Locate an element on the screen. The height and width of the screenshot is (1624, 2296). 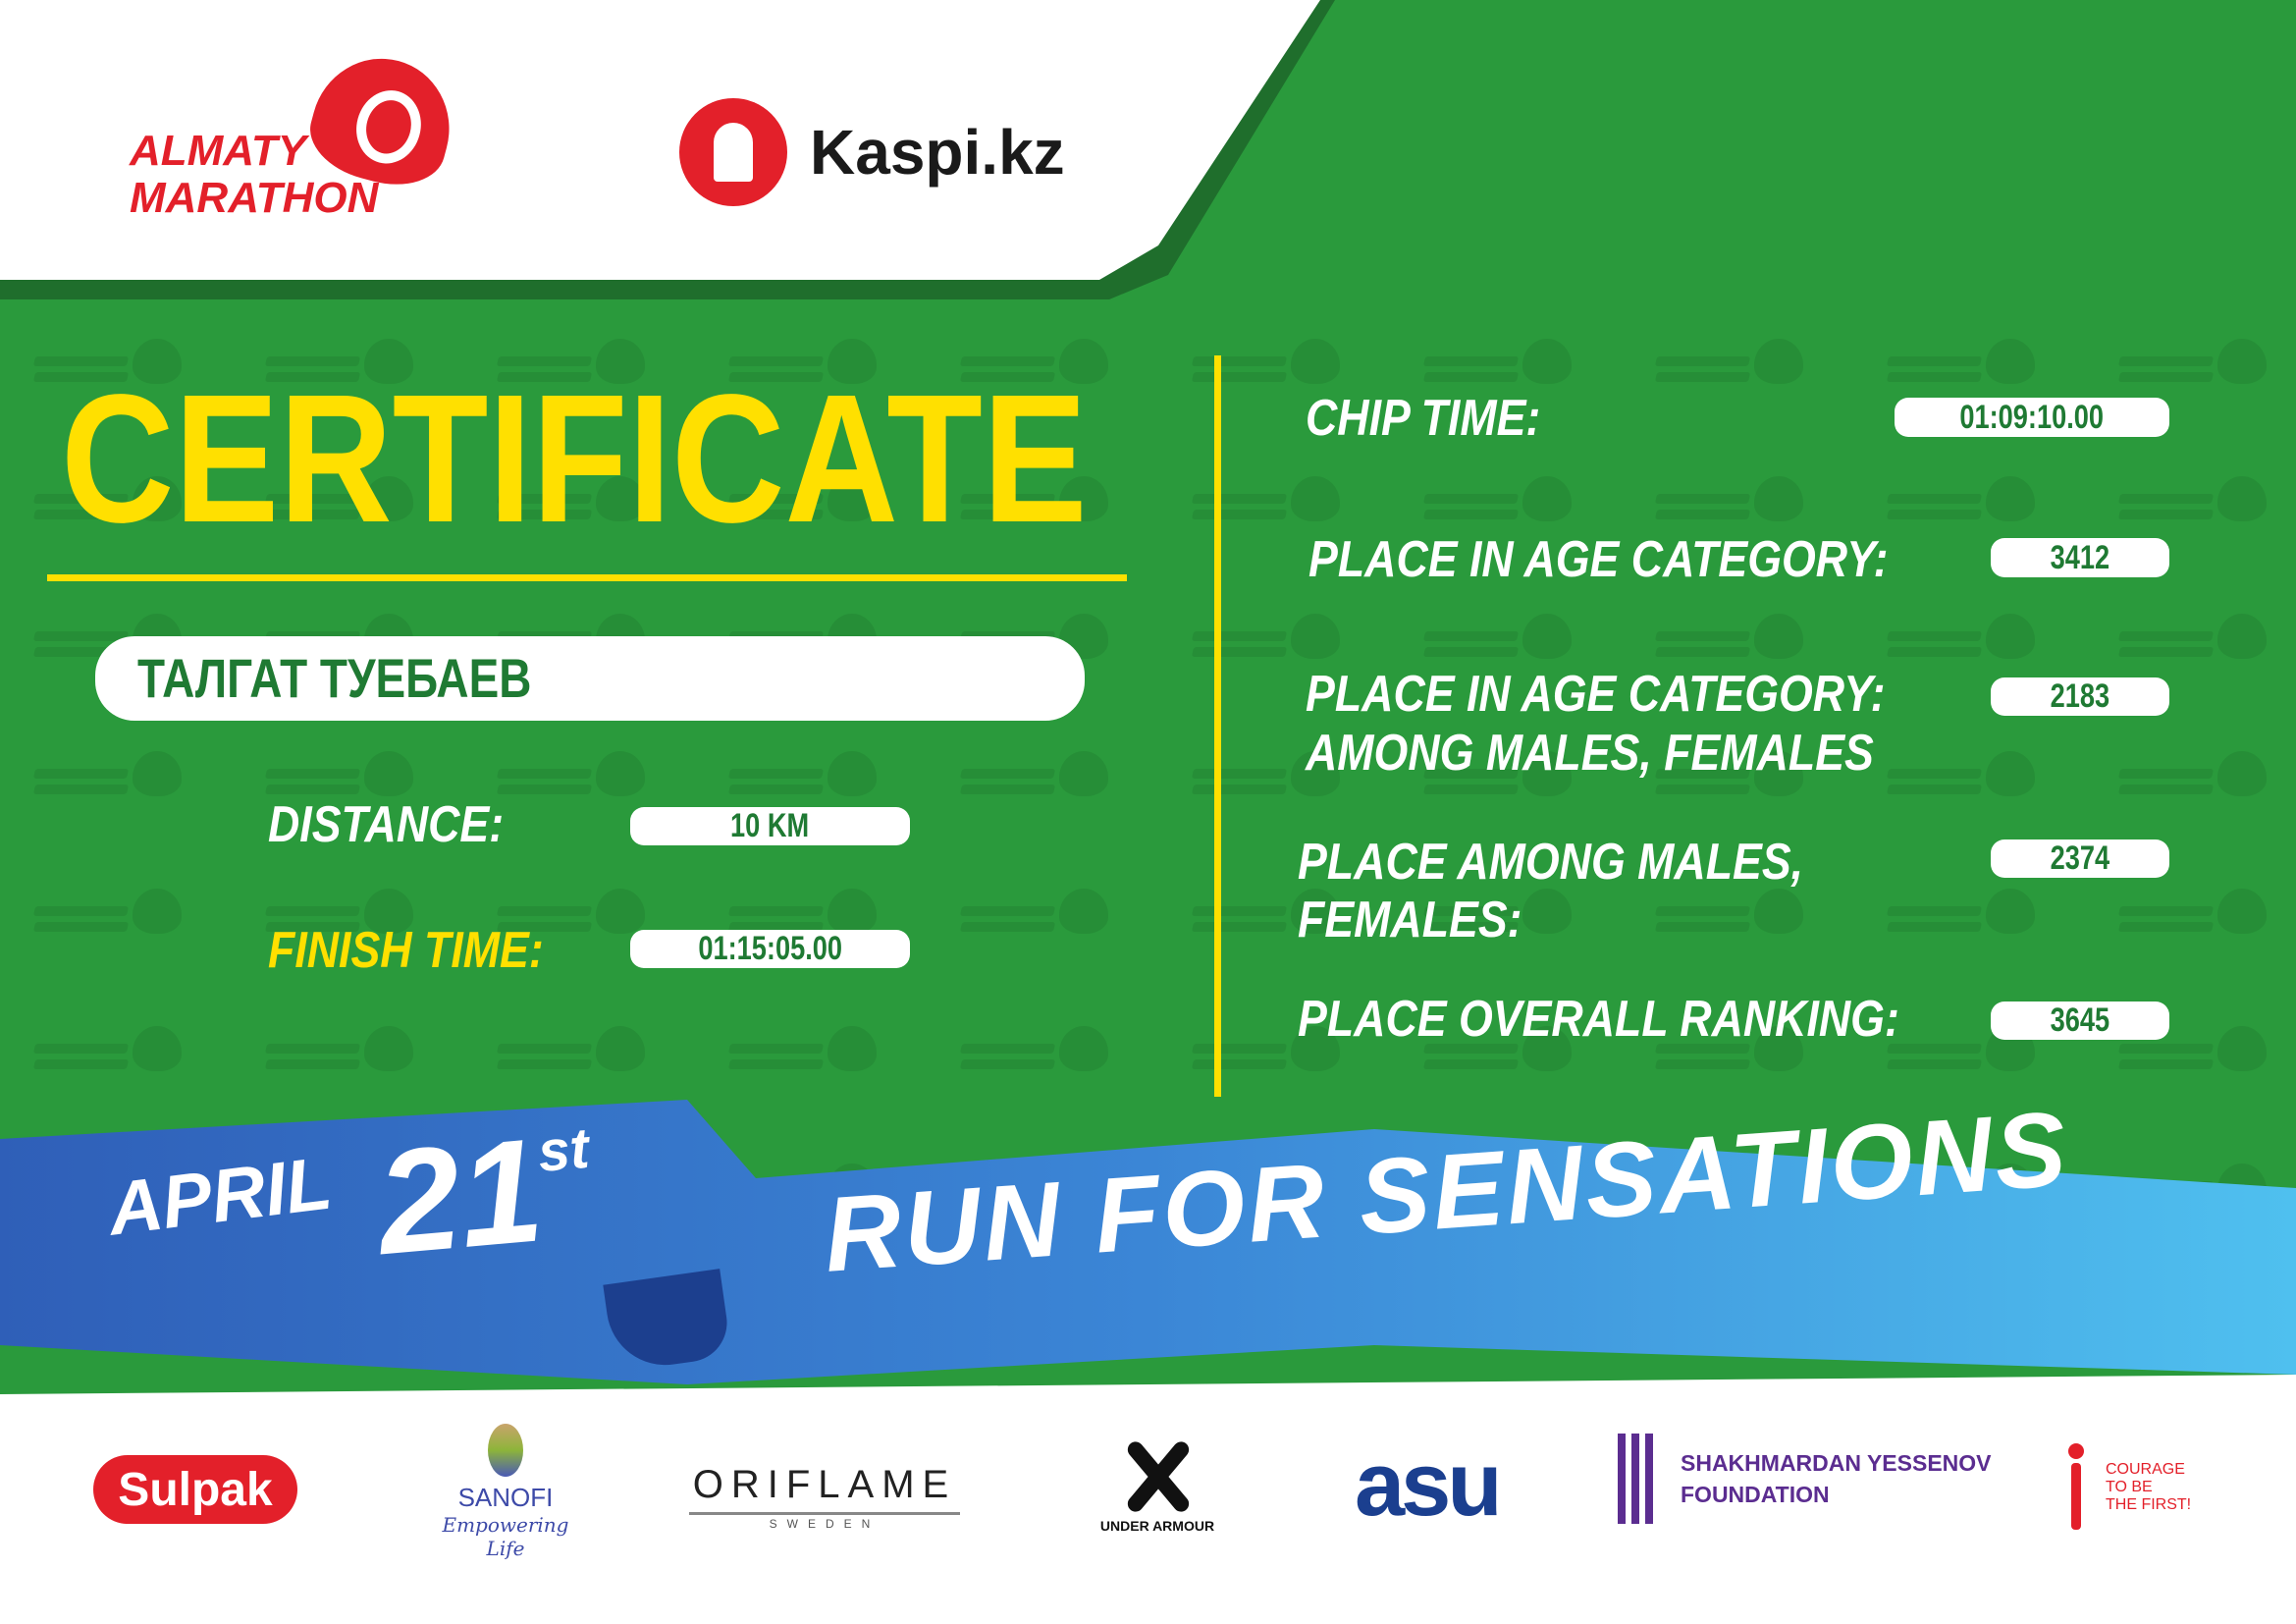
yessenov-line1: SHAKHMARDAN YESSENOV is located at coordinates (1837, 1463).